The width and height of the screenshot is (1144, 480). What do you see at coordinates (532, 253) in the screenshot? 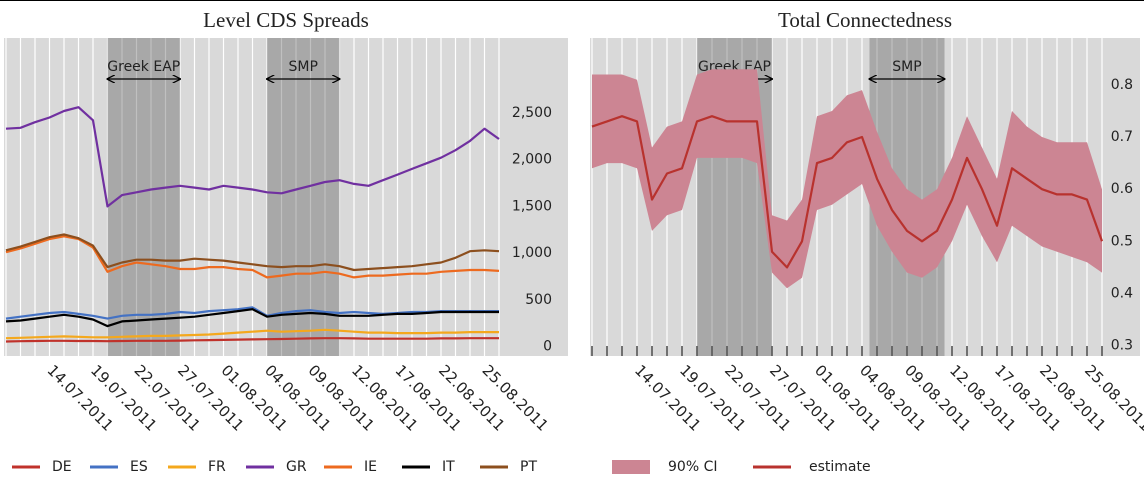
I see `y-tick-label: 1,000` at bounding box center [532, 253].